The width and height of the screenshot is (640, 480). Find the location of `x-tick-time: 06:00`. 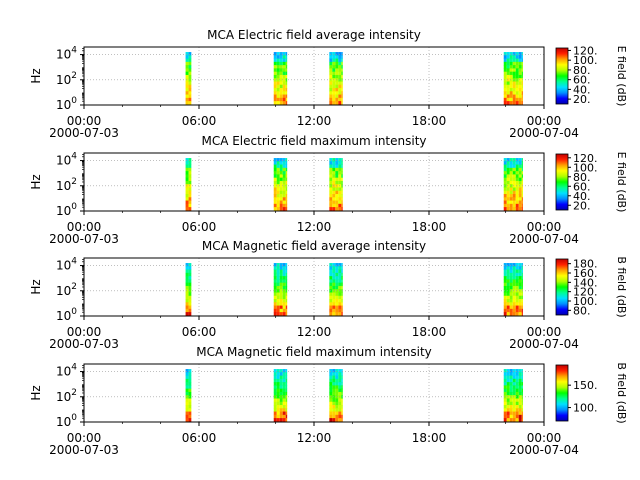

x-tick-time: 06:00 is located at coordinates (199, 227).